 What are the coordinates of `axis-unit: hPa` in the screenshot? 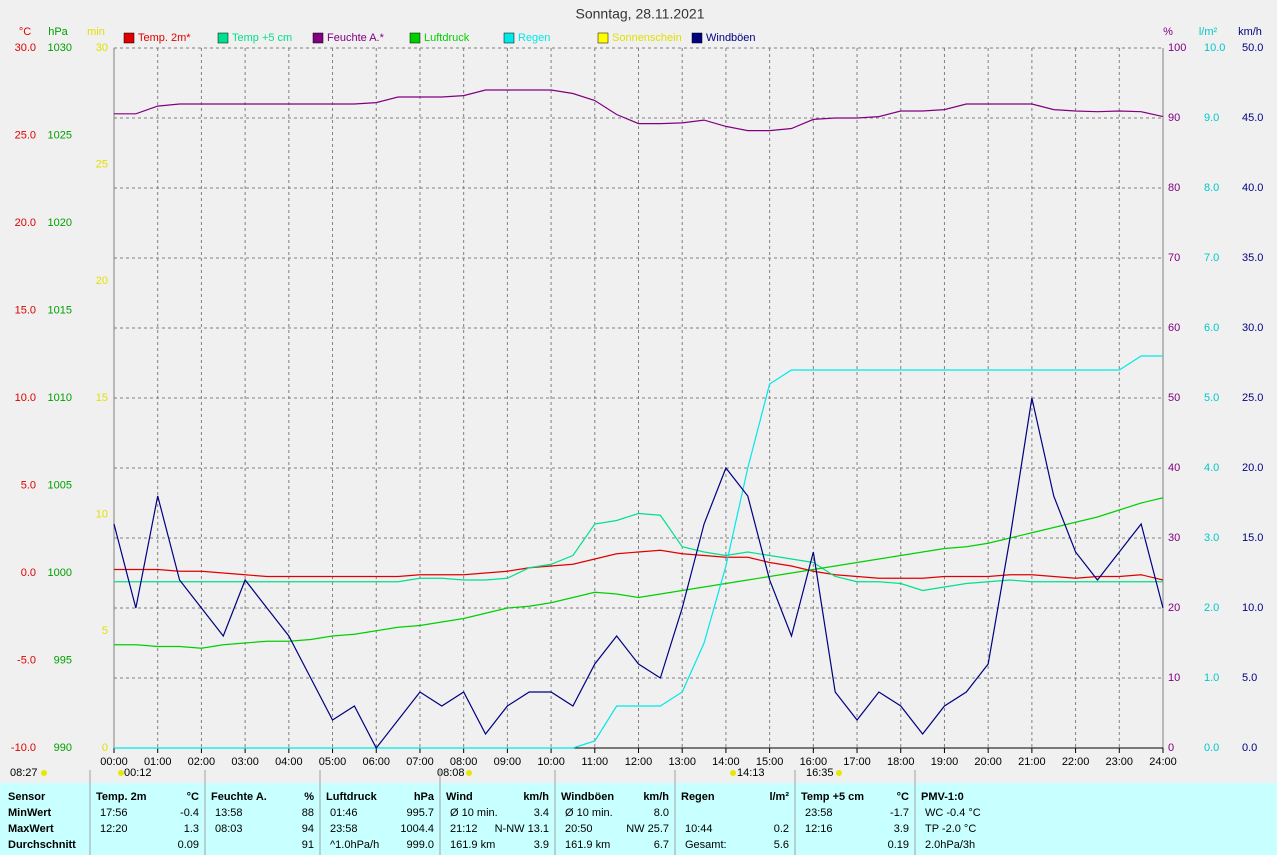 It's located at (58, 32).